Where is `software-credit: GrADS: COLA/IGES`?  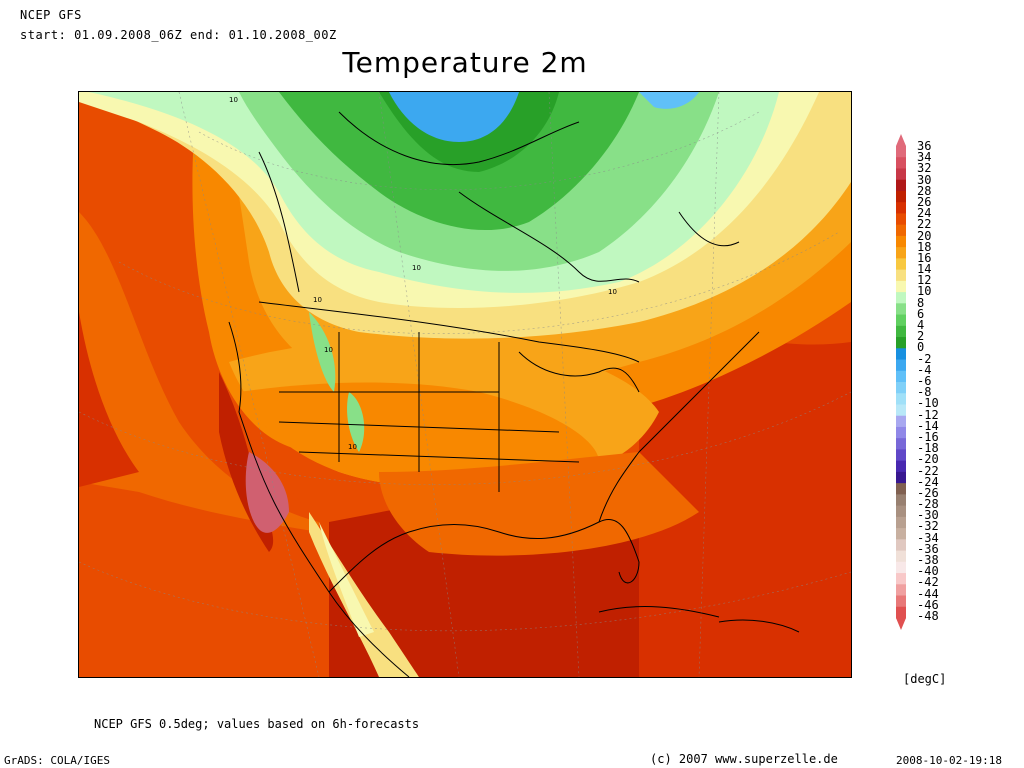
software-credit: GrADS: COLA/IGES is located at coordinates (57, 760).